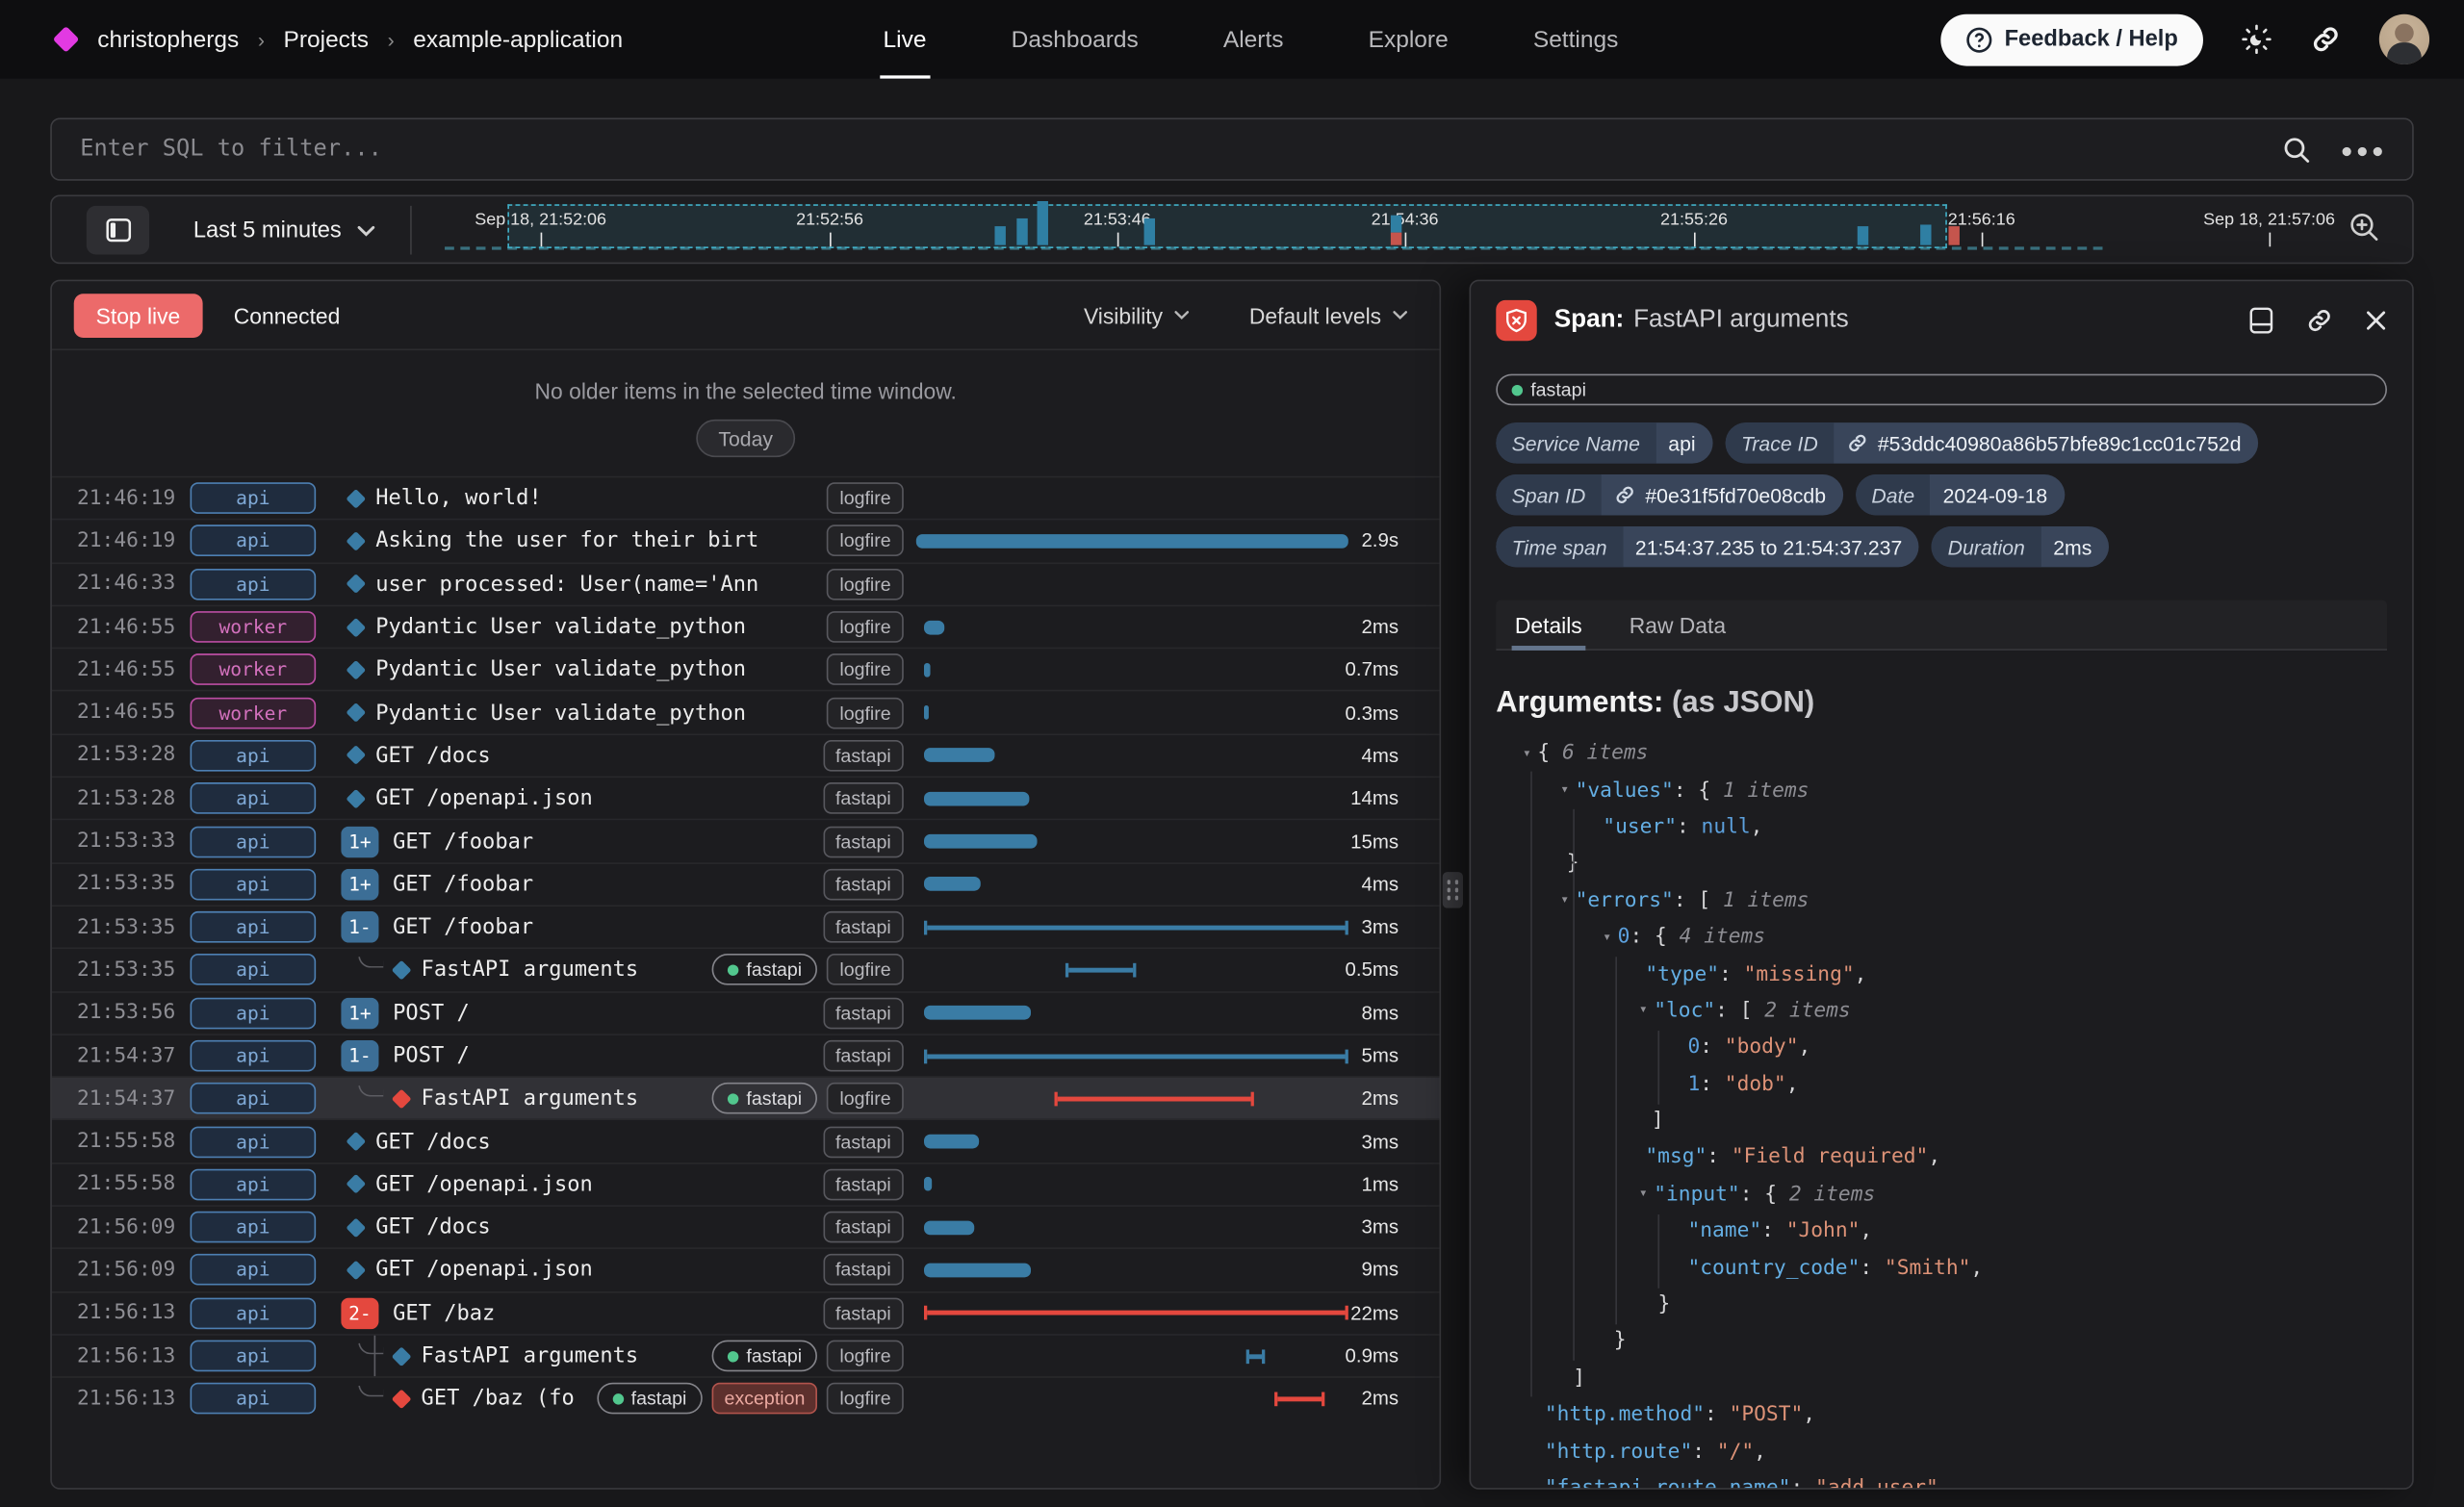  I want to click on nav-tab-explore: Explore, so click(1408, 39).